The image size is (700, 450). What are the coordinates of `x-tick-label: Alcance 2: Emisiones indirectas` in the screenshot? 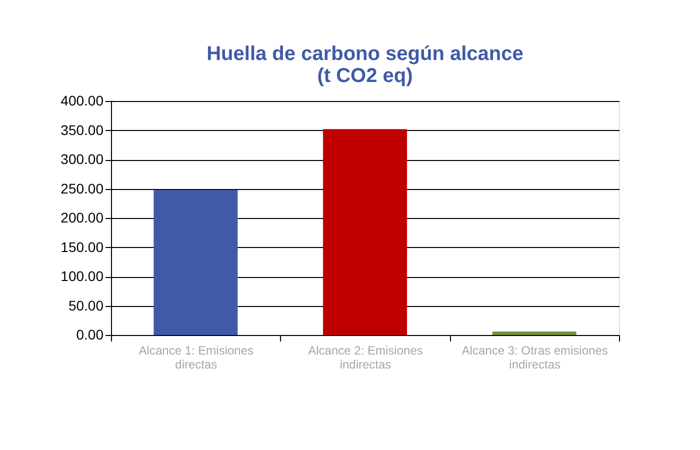 It's located at (365, 358).